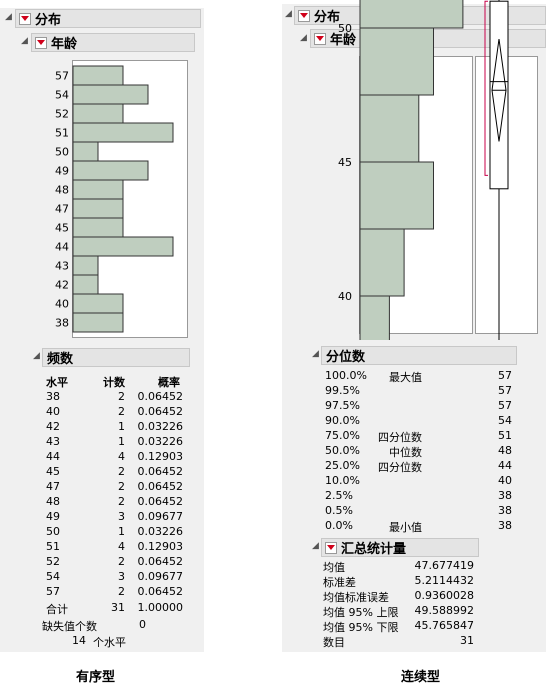 This screenshot has width=551, height=686. Describe the element at coordinates (142, 624) in the screenshot. I see `missing-value: 0` at that location.